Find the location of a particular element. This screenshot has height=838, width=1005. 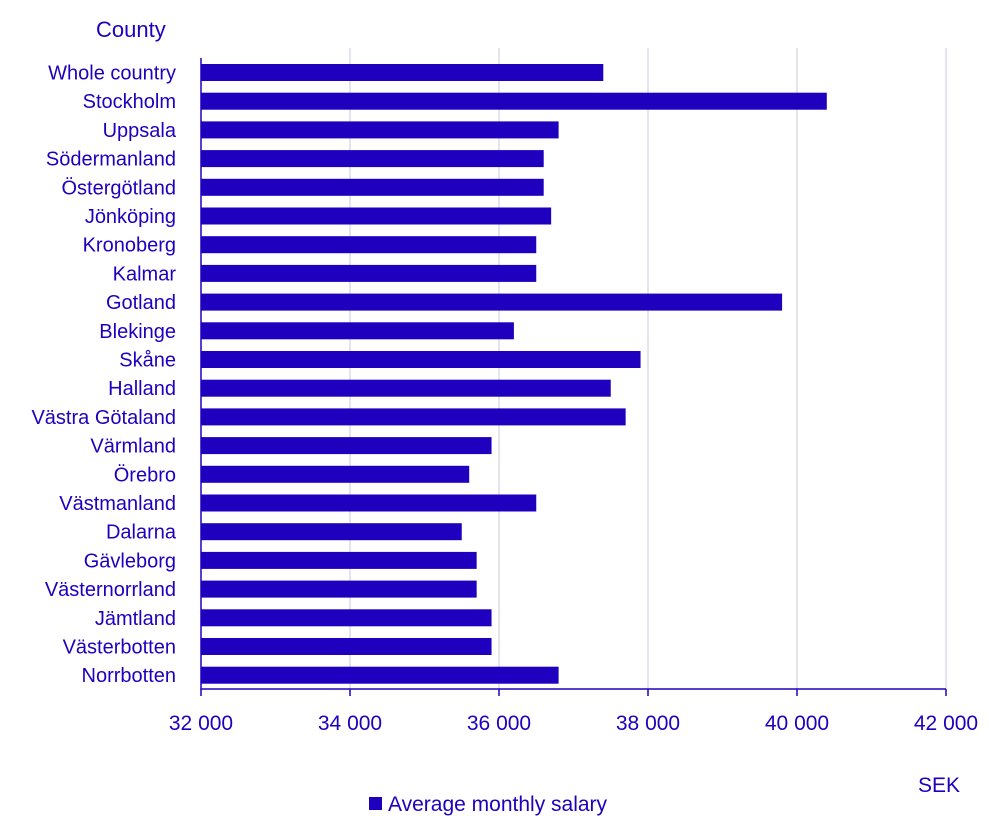

x-tick-label: 34 000 is located at coordinates (350, 723).